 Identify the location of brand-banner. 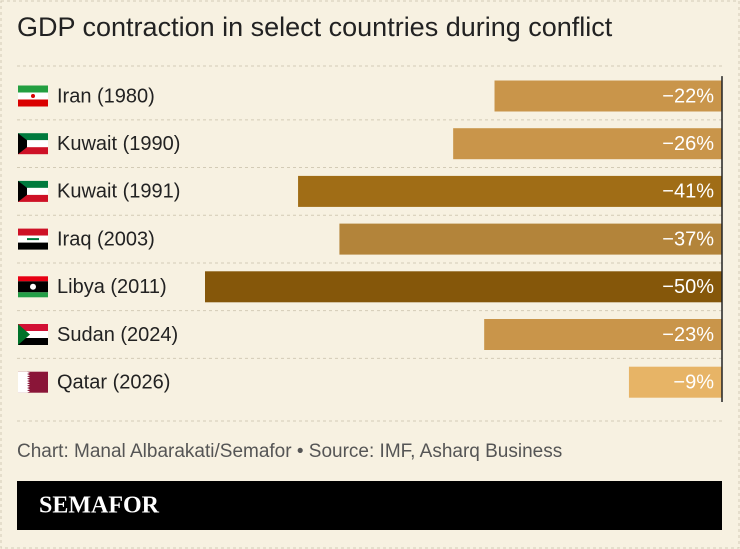
(369, 505).